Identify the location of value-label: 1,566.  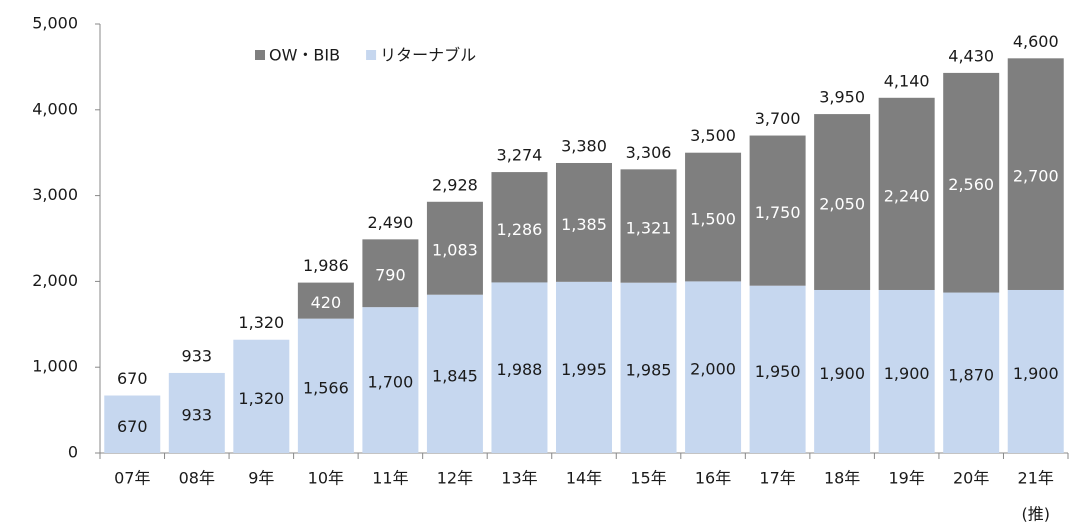
(326, 387).